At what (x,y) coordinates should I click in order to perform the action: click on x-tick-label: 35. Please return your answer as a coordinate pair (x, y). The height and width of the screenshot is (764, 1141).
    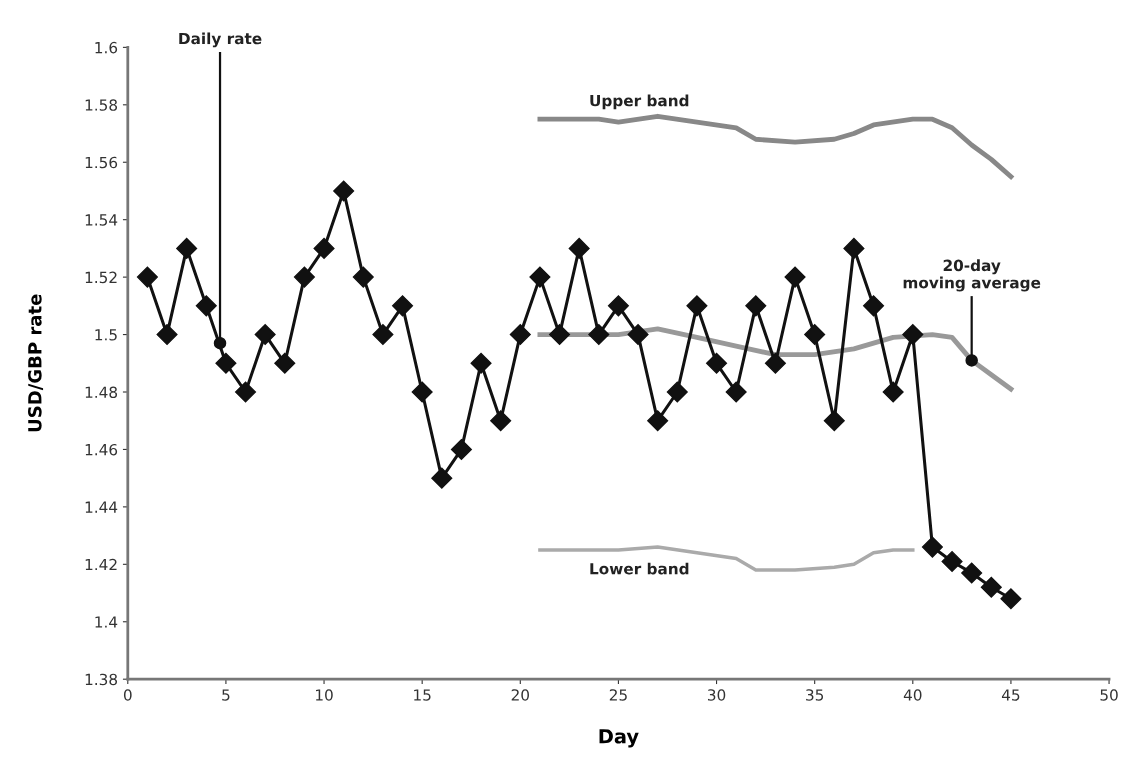
    Looking at the image, I should click on (815, 695).